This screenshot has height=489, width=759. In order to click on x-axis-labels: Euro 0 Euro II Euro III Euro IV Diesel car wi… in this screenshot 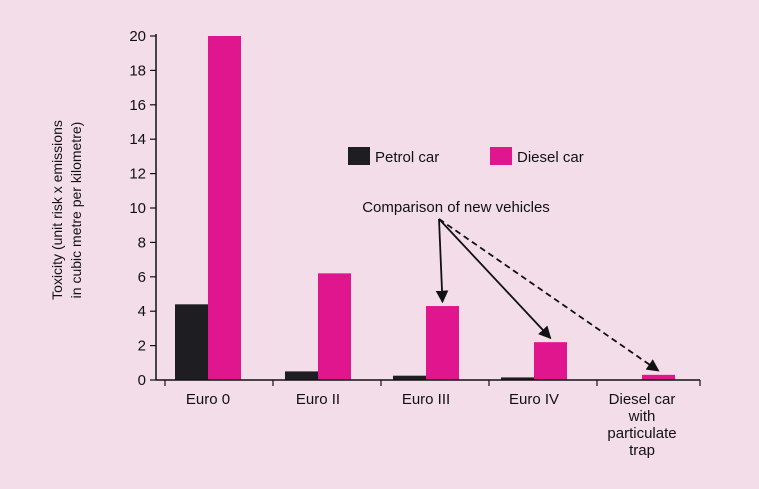, I will do `click(431, 425)`.